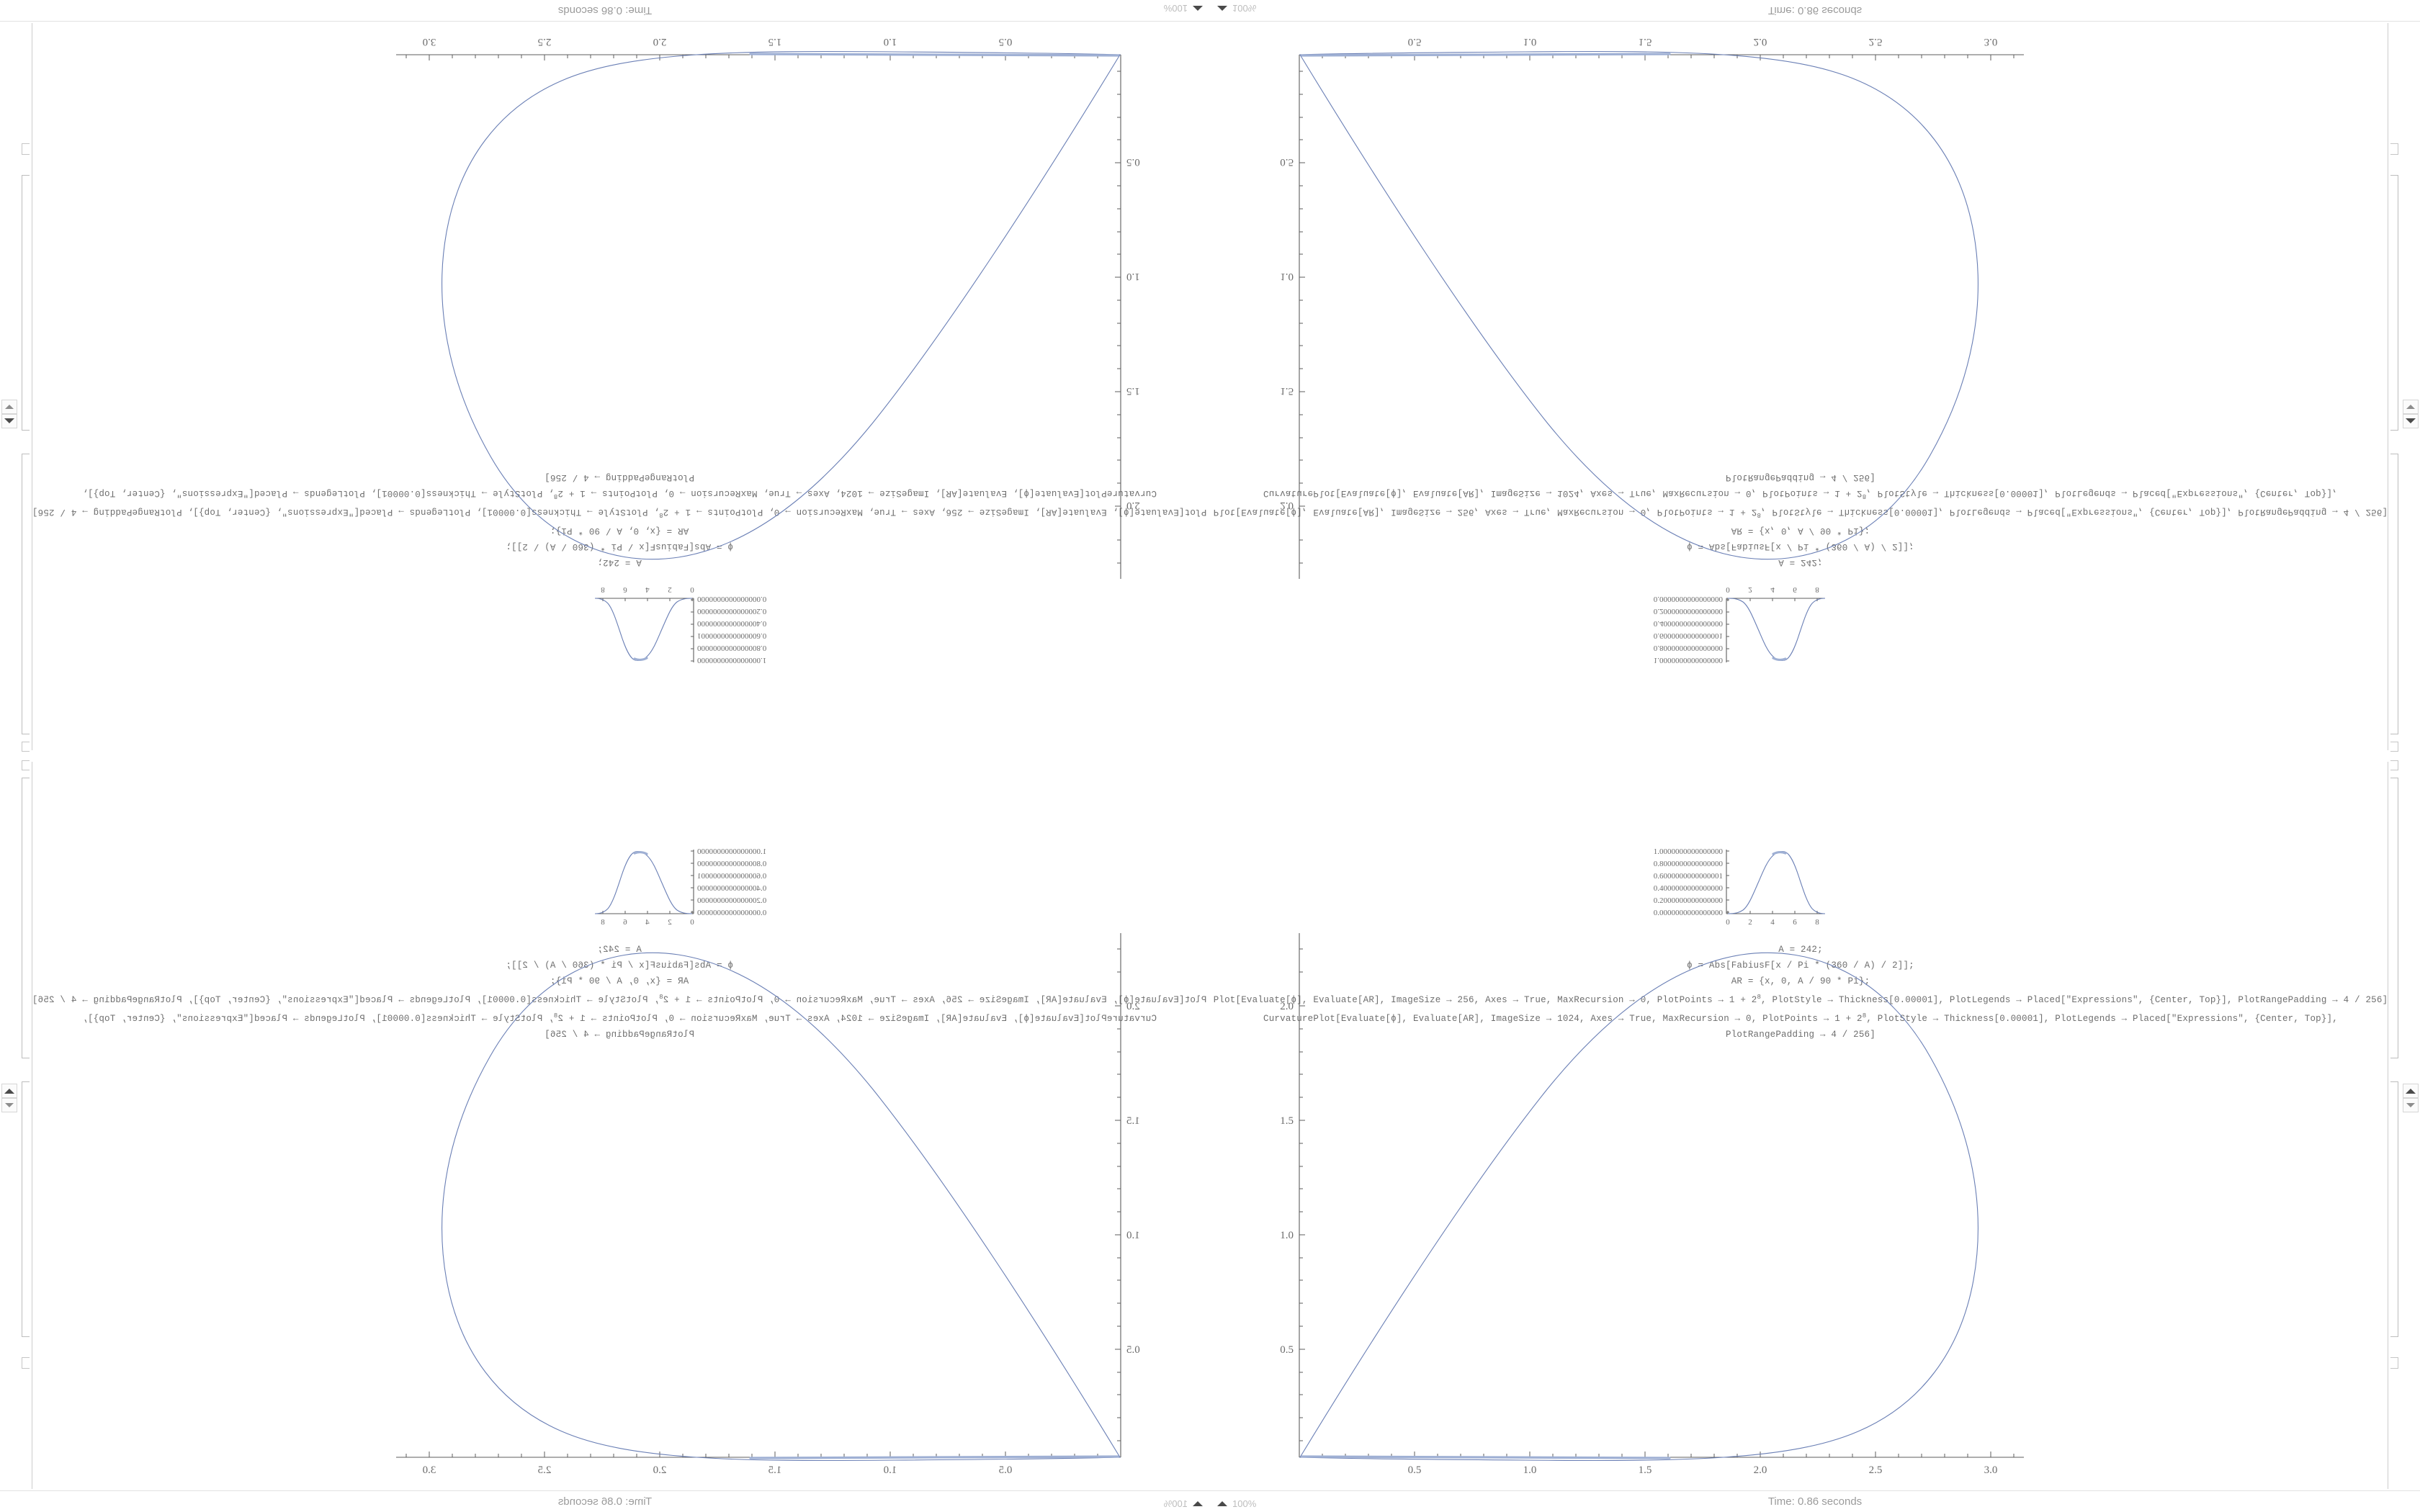 The width and height of the screenshot is (2420, 1512). What do you see at coordinates (732, 864) in the screenshot?
I see `ytick-label: 0.8000000000000000` at bounding box center [732, 864].